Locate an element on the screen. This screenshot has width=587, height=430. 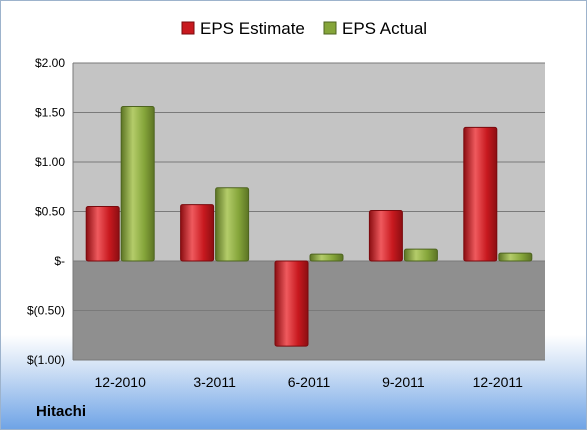
y-tick-label: $2.00 is located at coordinates (50, 63).